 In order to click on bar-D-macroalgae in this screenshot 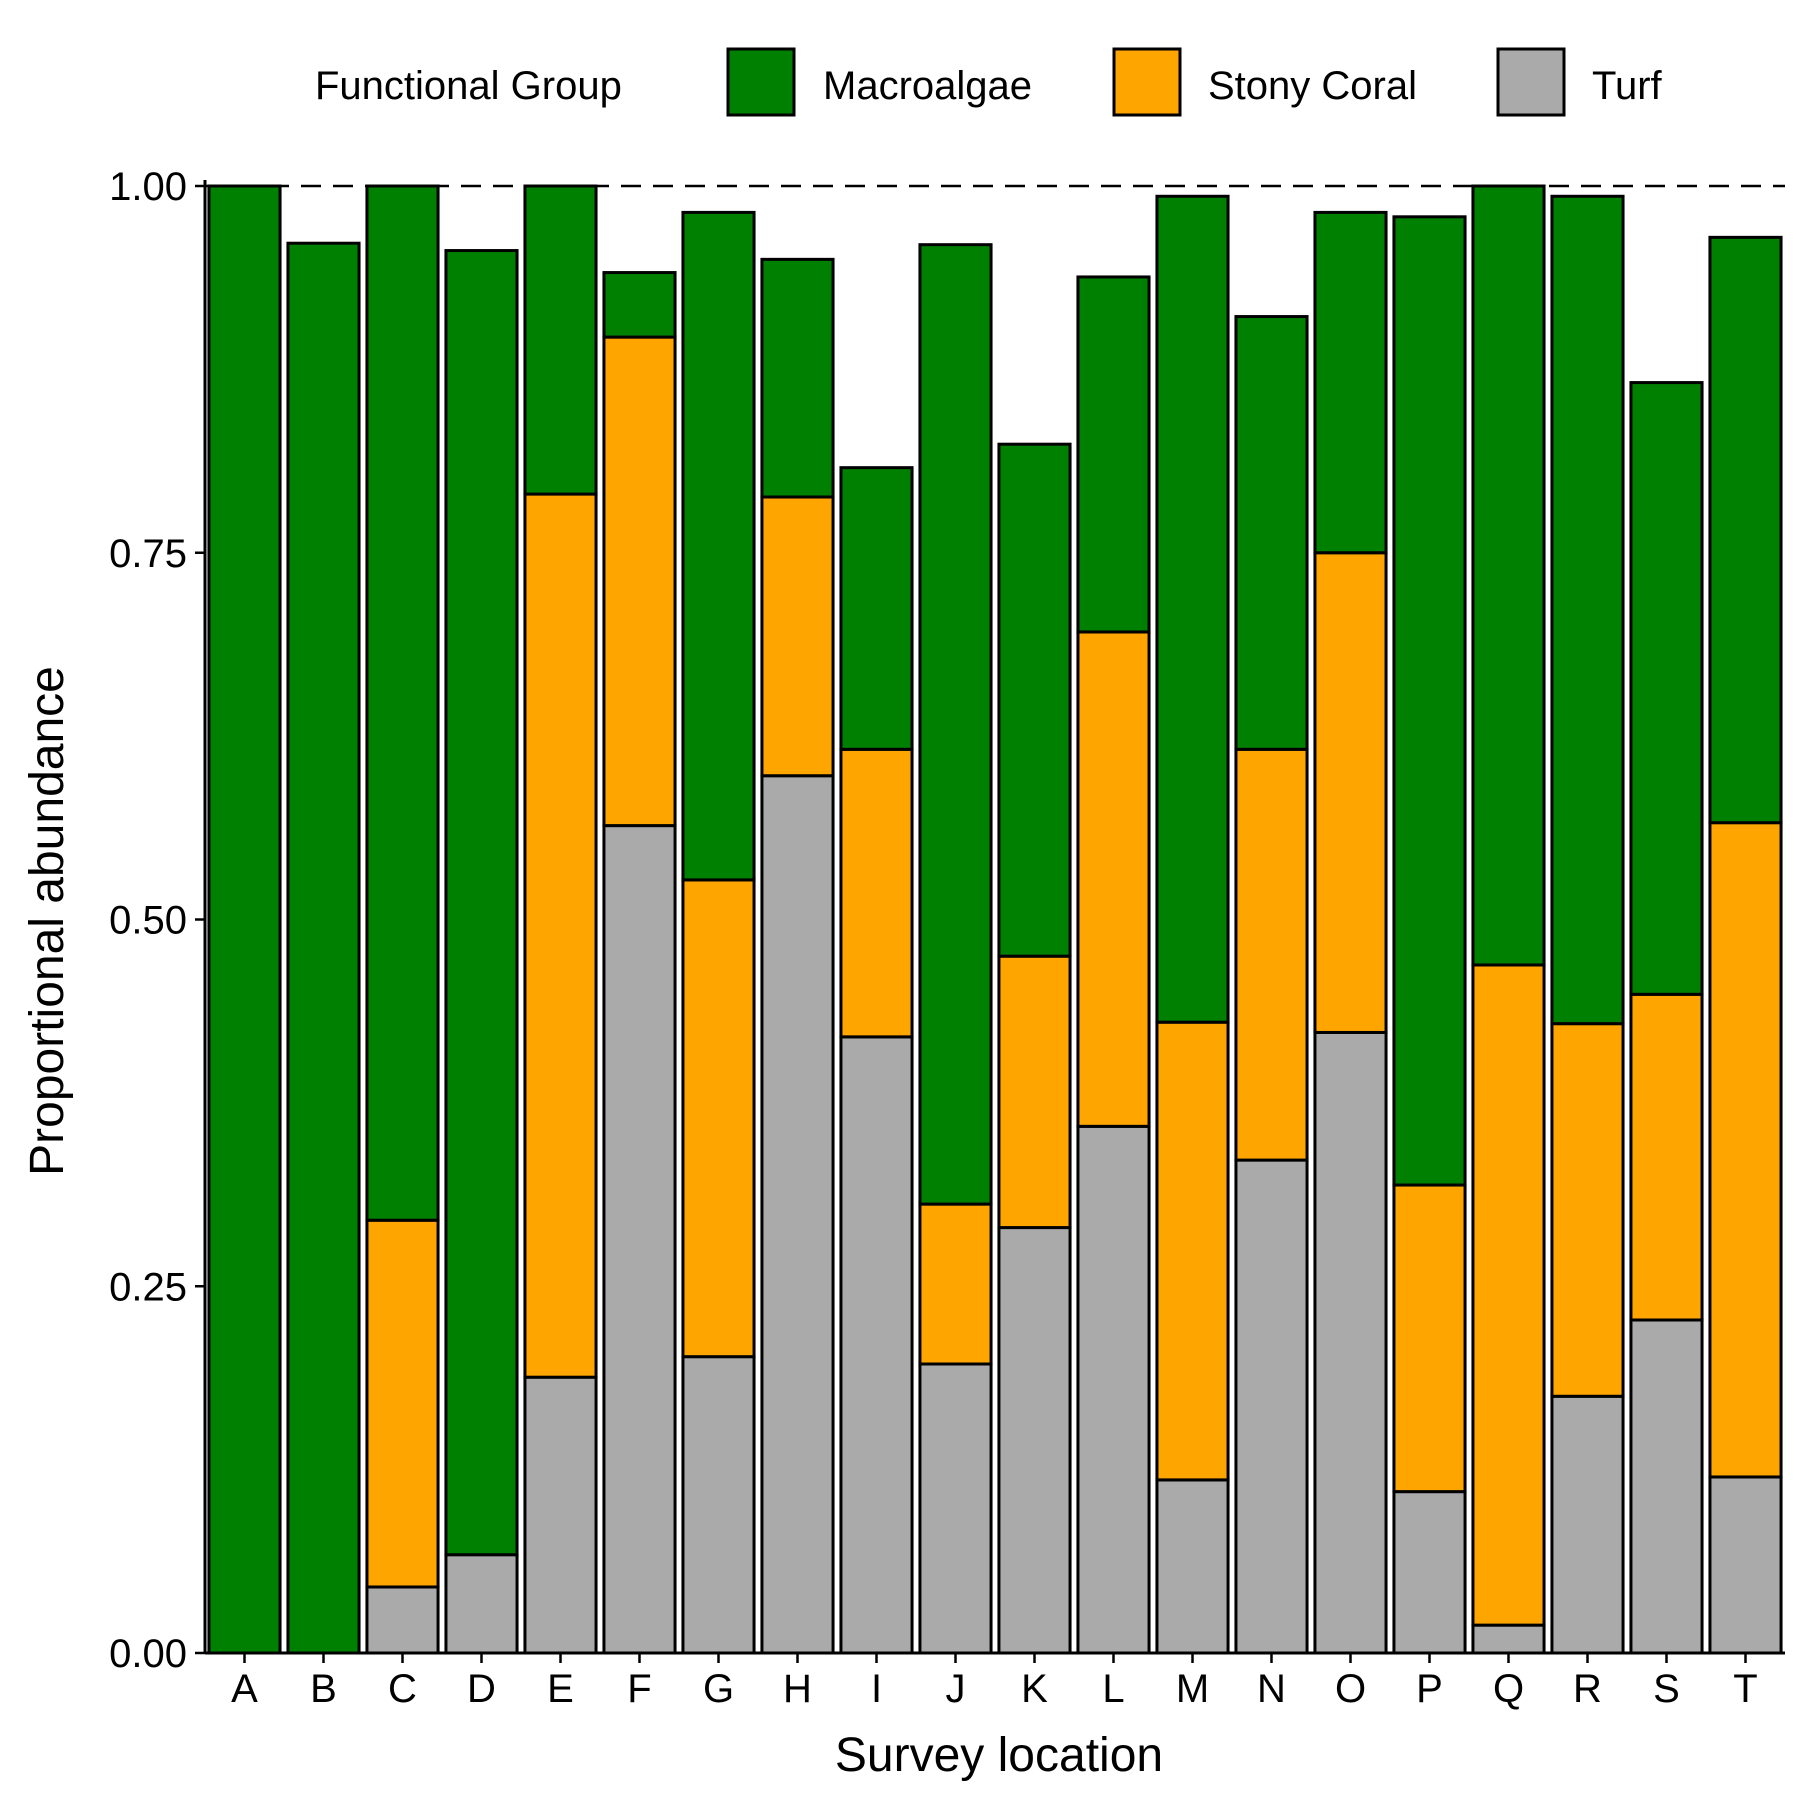, I will do `click(481, 903)`.